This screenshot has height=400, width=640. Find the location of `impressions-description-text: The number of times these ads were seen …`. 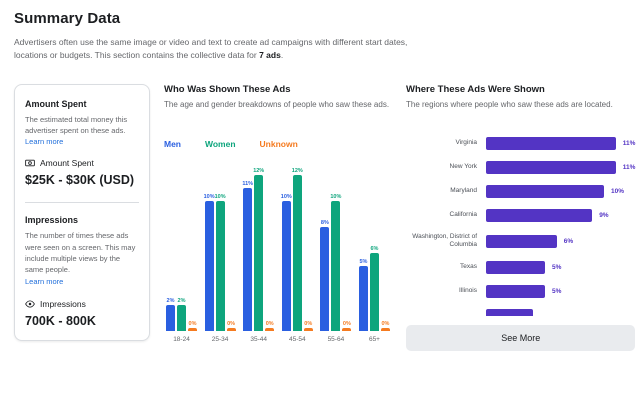

impressions-description-text: The number of times these ads were seen … is located at coordinates (80, 252).